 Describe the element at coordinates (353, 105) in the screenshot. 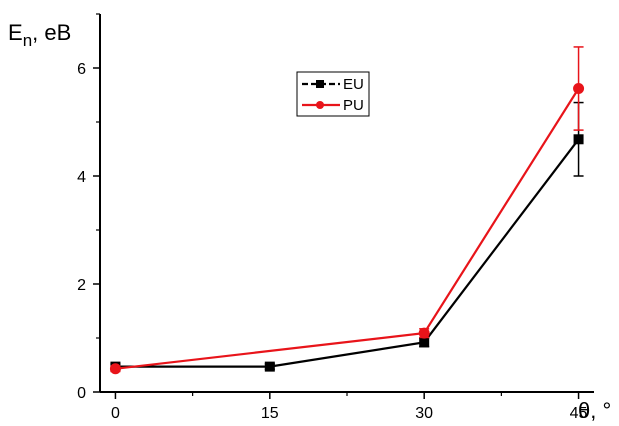

I see `legend-label-pu: PU` at that location.